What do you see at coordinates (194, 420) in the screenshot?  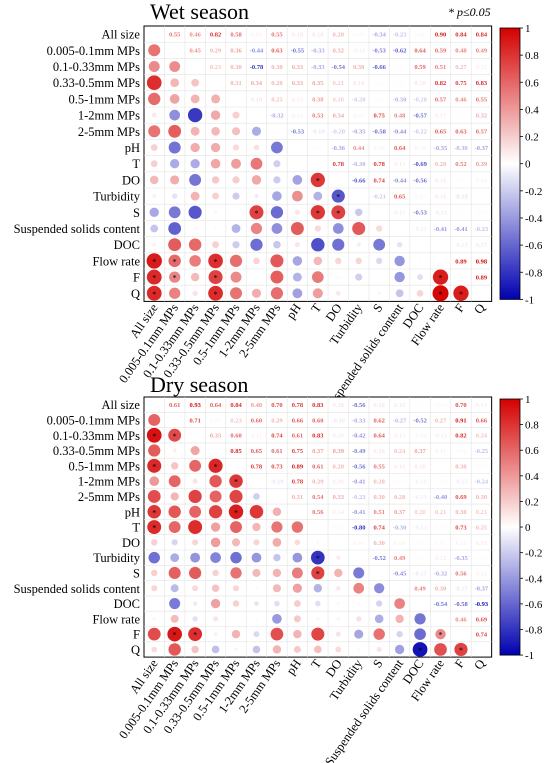 I see `correlation-value: 0.71` at bounding box center [194, 420].